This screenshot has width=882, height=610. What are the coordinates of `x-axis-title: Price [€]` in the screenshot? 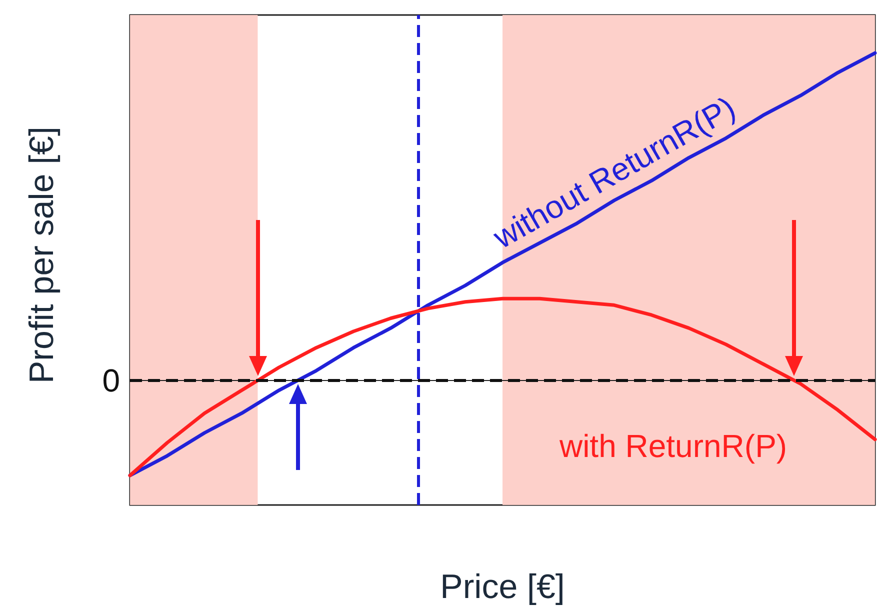 It's located at (502, 587).